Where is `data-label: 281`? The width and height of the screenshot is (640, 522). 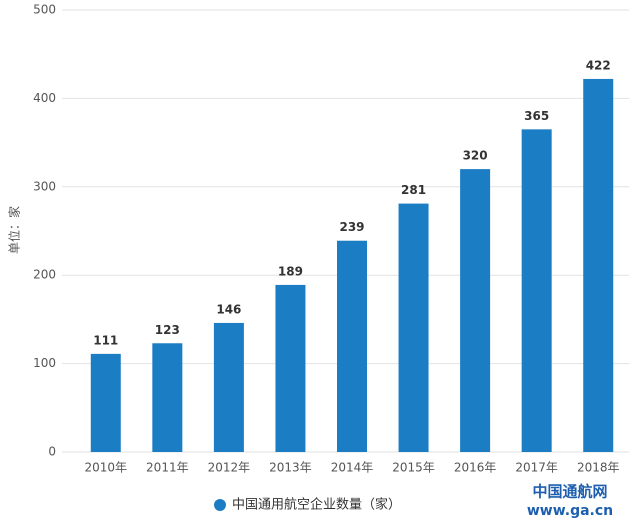 data-label: 281 is located at coordinates (413, 190).